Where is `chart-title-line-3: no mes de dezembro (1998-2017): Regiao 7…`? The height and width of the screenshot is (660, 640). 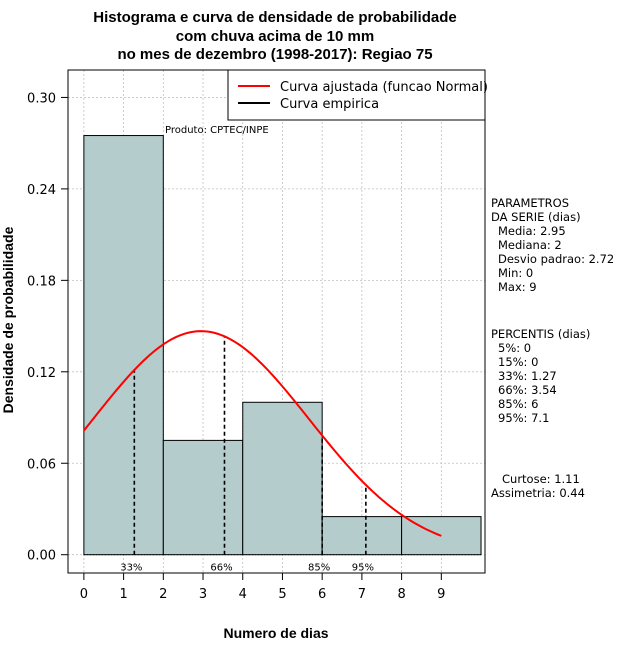
chart-title-line-3: no mes de dezembro (1998-2017): Regiao 7… is located at coordinates (274, 54).